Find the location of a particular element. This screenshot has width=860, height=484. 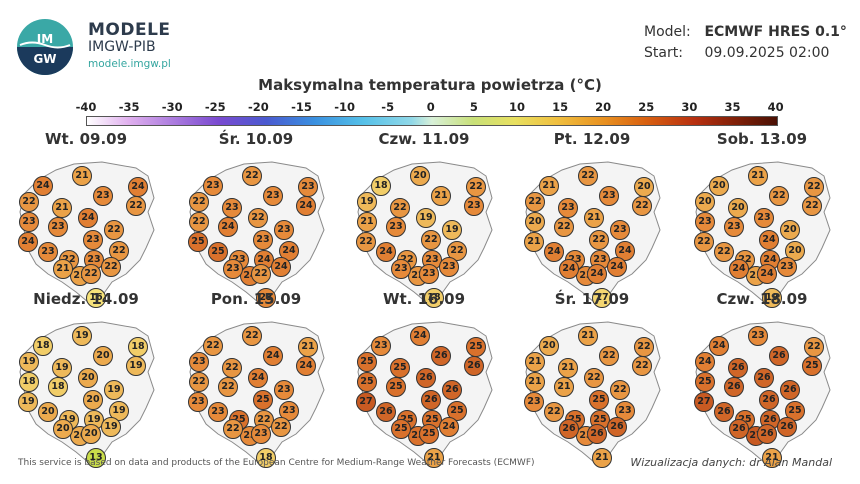

scale-label: -40 is located at coordinates (86, 107).